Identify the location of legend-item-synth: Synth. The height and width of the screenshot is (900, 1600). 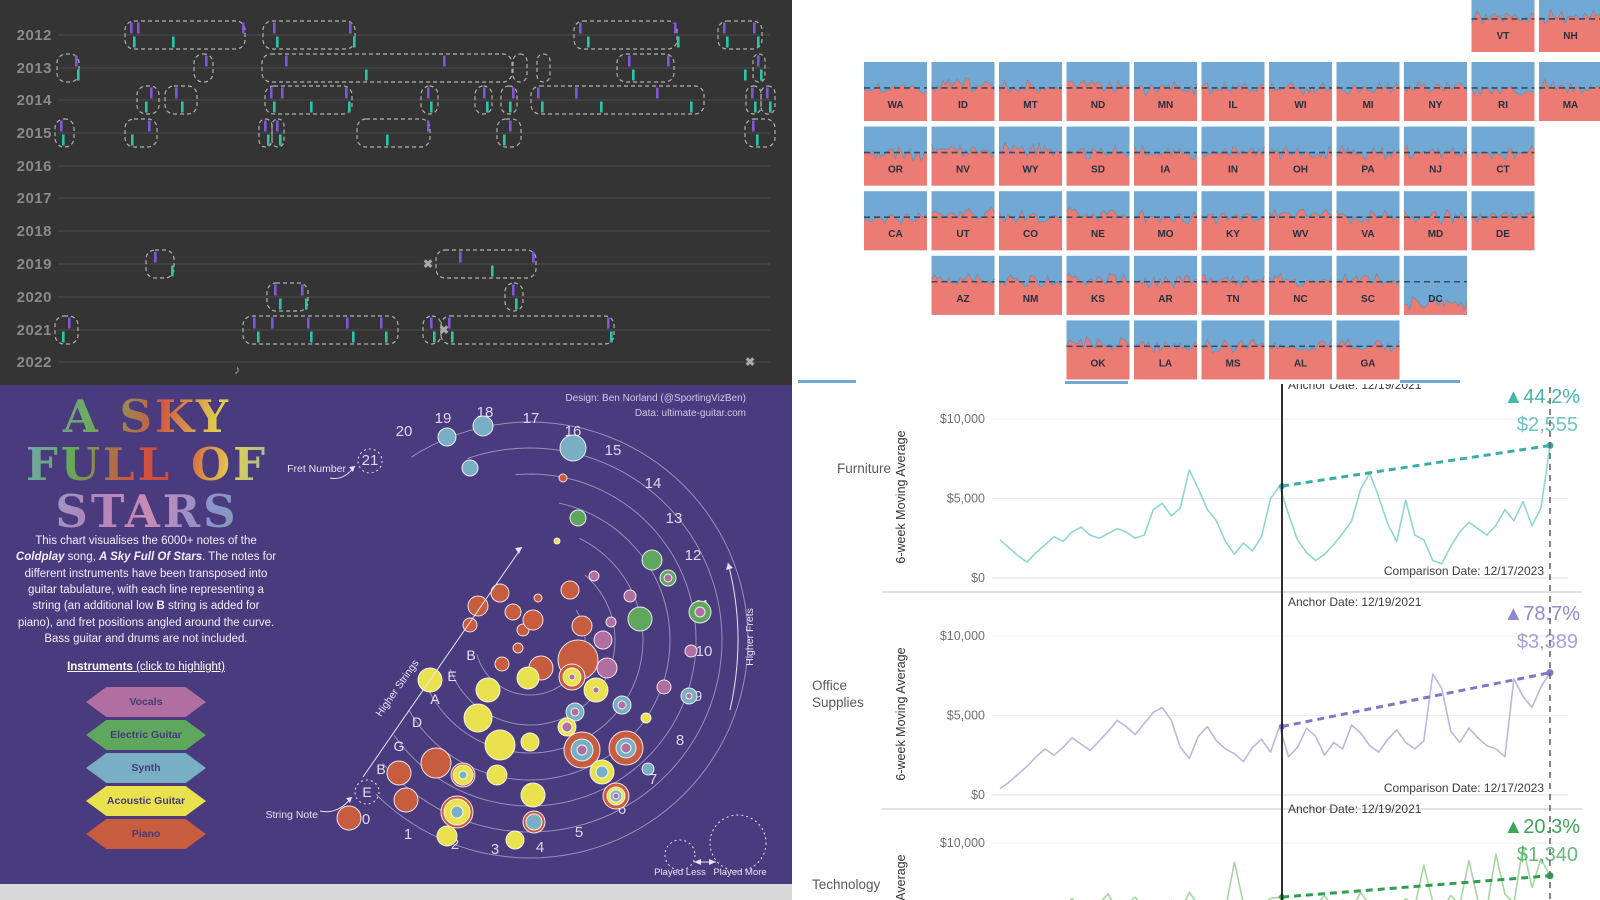
(146, 768).